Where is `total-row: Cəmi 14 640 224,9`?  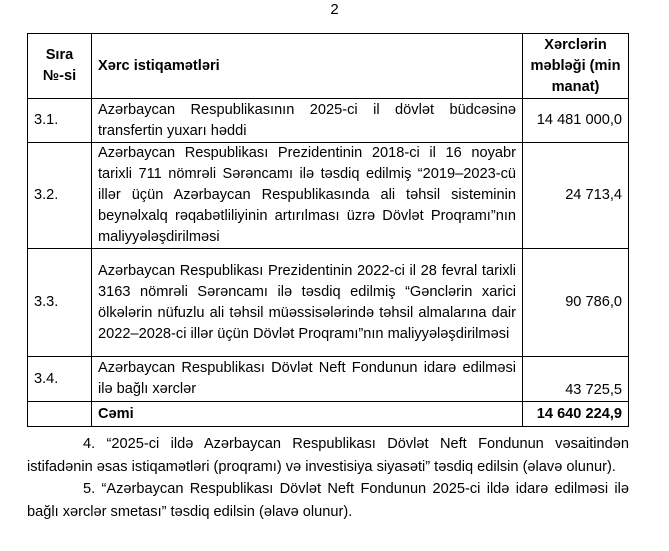 total-row: Cəmi 14 640 224,9 is located at coordinates (328, 414).